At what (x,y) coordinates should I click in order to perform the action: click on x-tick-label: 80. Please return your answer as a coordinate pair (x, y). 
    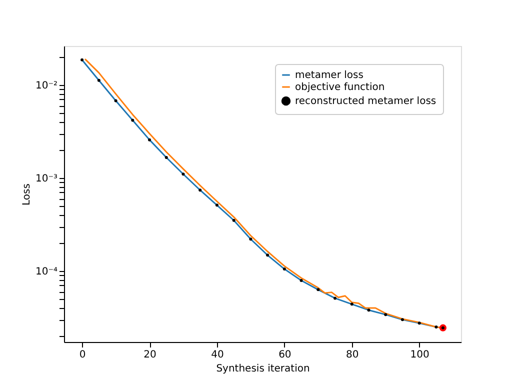
    Looking at the image, I should click on (352, 355).